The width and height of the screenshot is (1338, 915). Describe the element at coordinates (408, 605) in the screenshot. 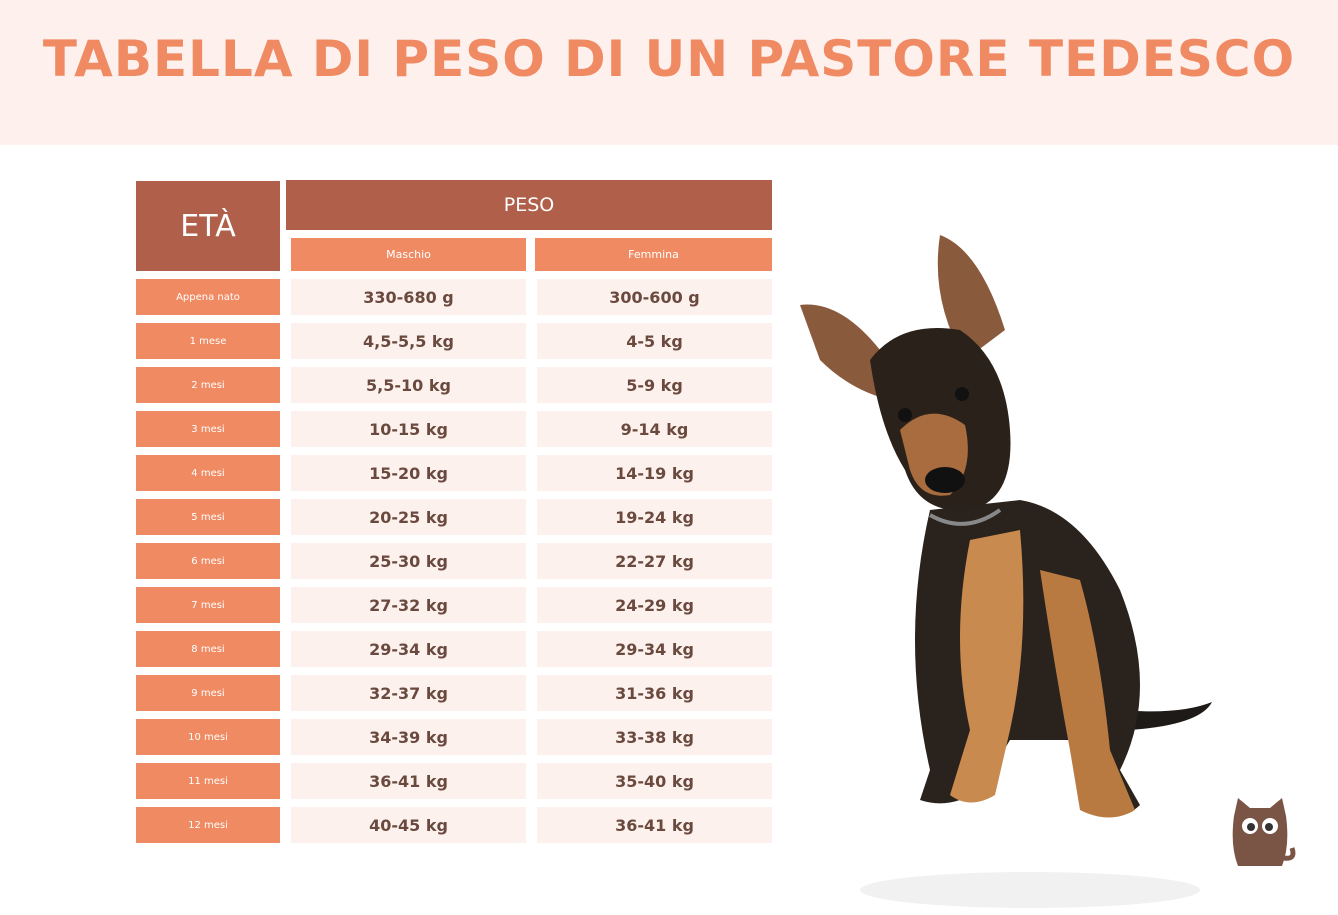

I see `male-weight-cell: 27-32 kg` at that location.